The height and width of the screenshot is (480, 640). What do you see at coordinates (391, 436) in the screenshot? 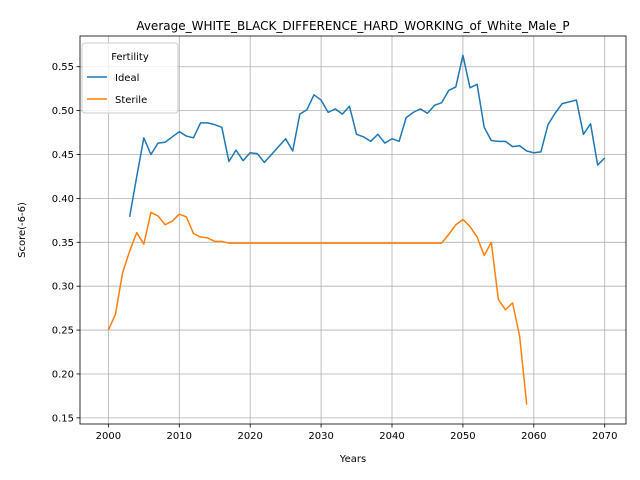
I see `x-tick-label: 2040` at bounding box center [391, 436].